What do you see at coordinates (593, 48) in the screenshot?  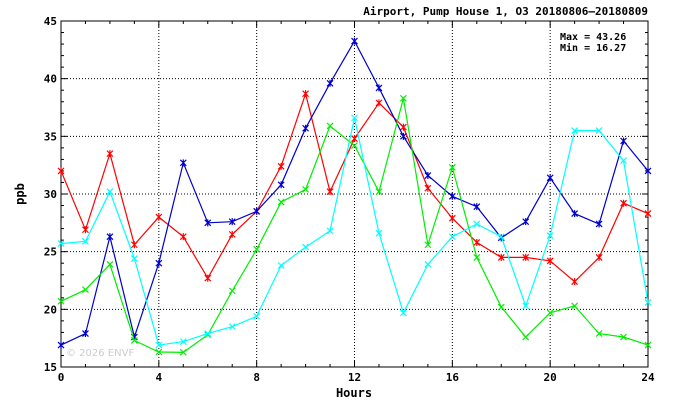 I see `min-label: Min = 16.27` at bounding box center [593, 48].